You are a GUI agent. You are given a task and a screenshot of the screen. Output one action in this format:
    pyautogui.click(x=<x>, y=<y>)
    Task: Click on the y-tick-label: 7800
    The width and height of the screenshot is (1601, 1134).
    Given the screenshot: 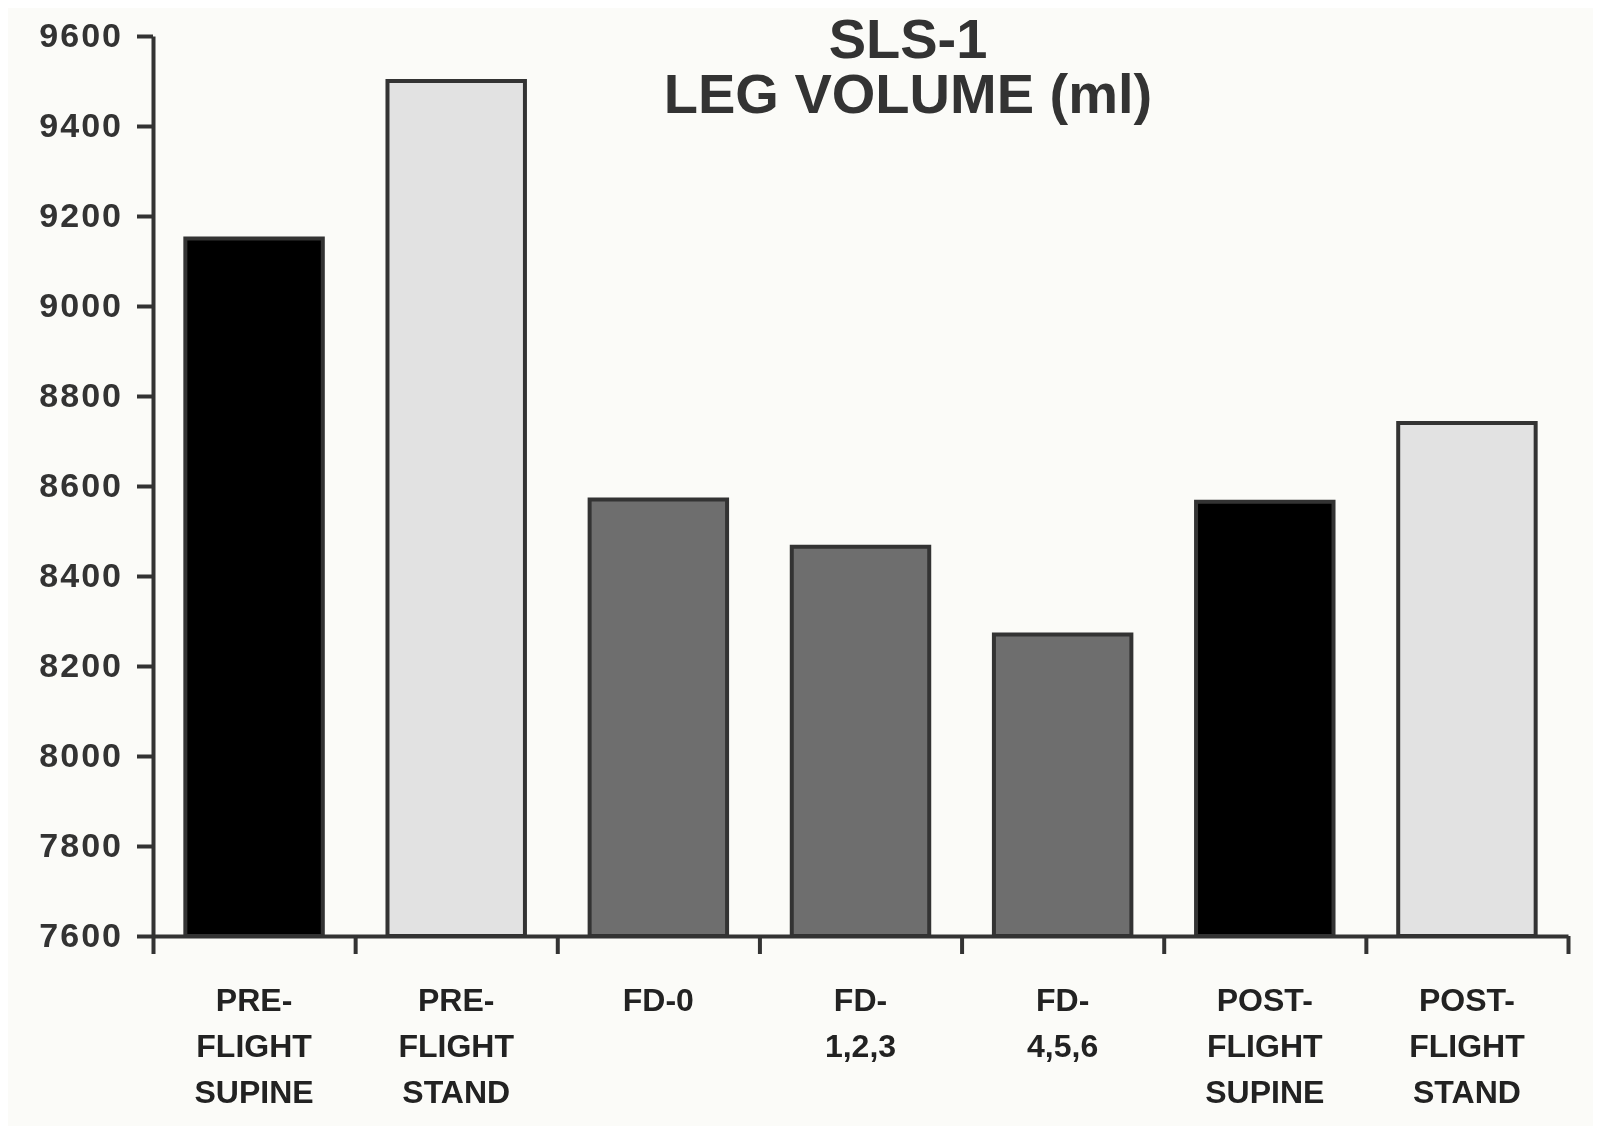 What is the action you would take?
    pyautogui.click(x=81, y=845)
    